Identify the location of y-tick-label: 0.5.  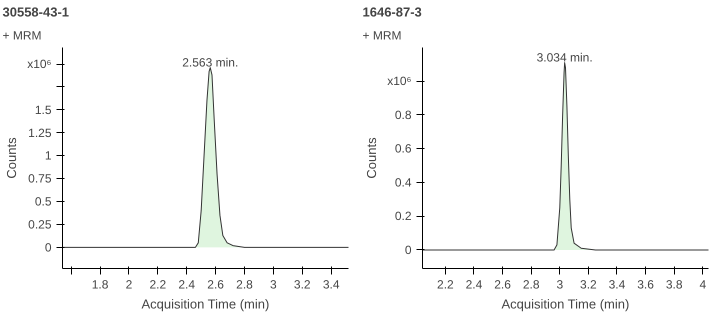
(43, 201).